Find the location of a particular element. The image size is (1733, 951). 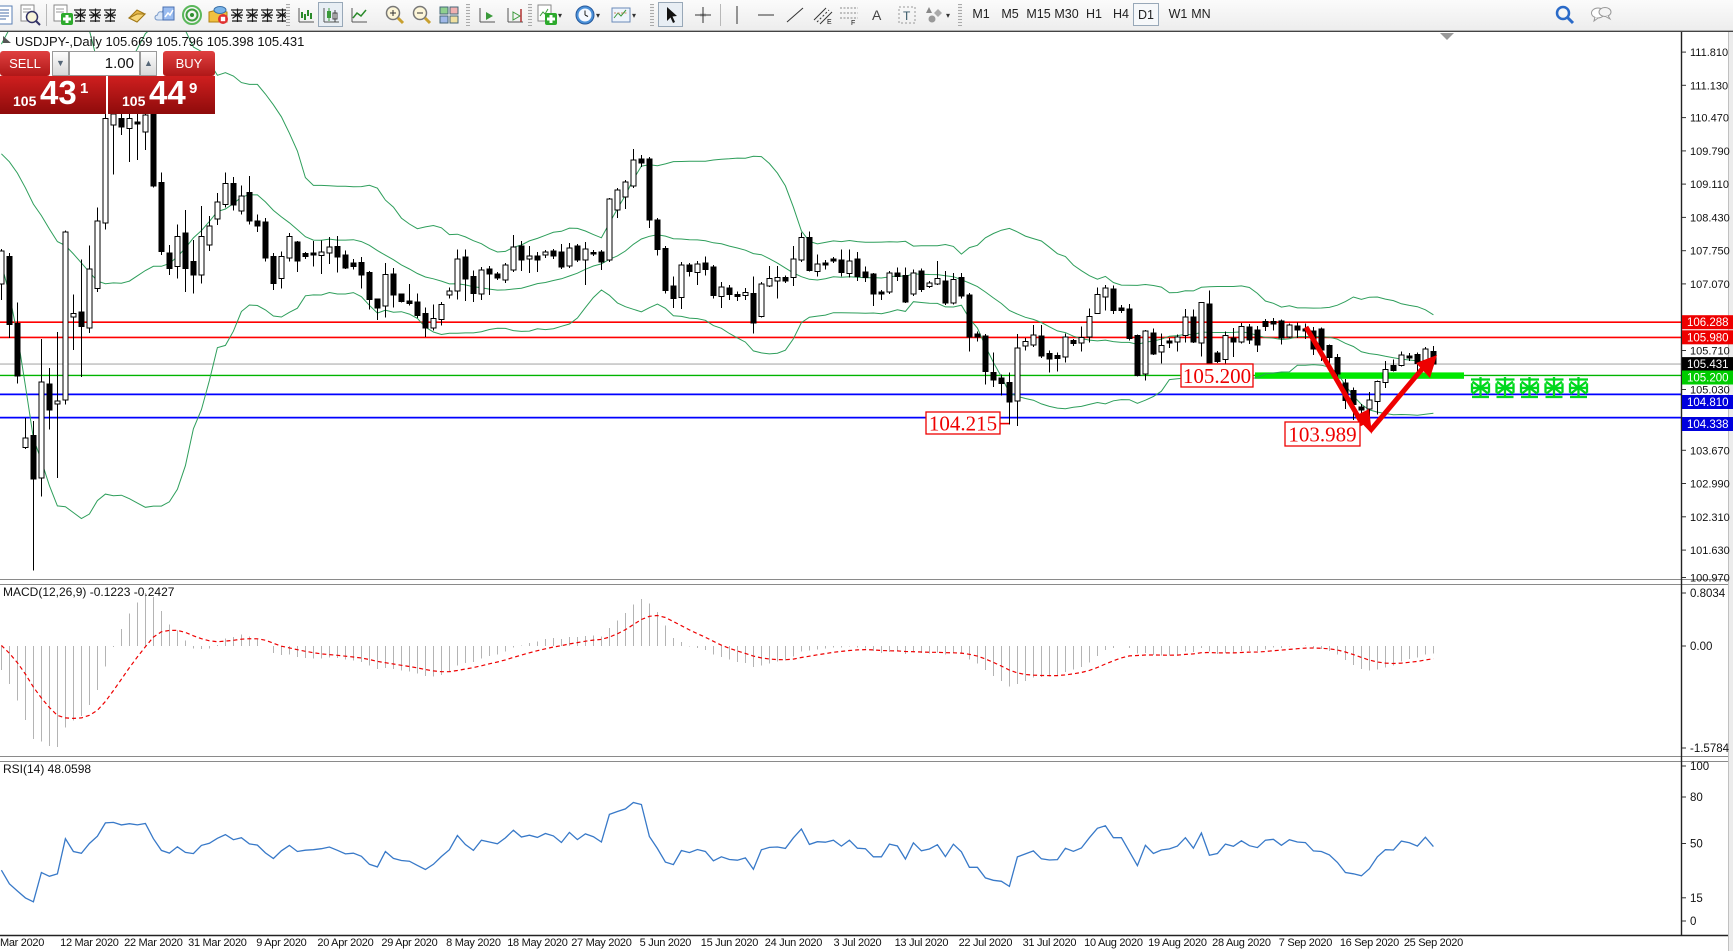

svg-text: -1.5784 is located at coordinates (1710, 749).